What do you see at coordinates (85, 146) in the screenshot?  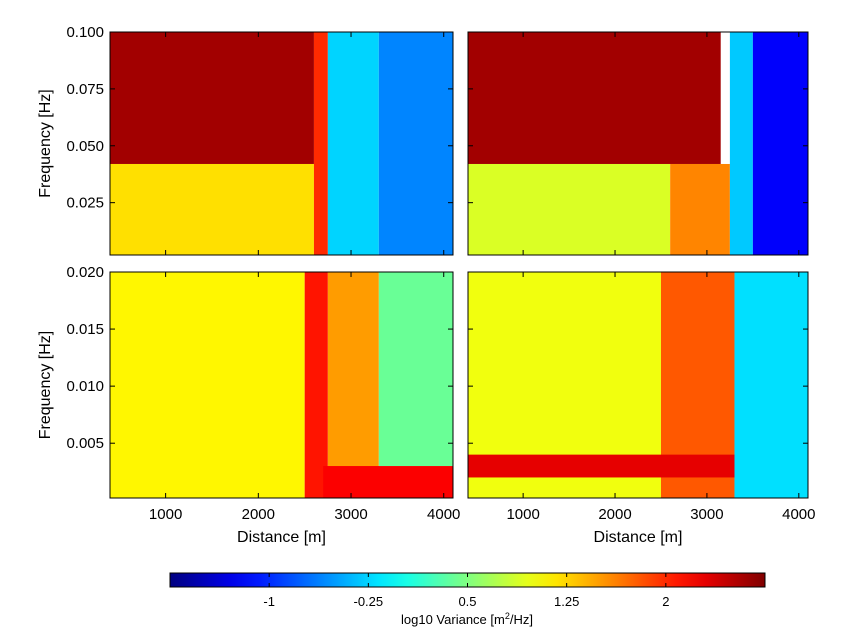 I see `y-tick-label: 0.050` at bounding box center [85, 146].